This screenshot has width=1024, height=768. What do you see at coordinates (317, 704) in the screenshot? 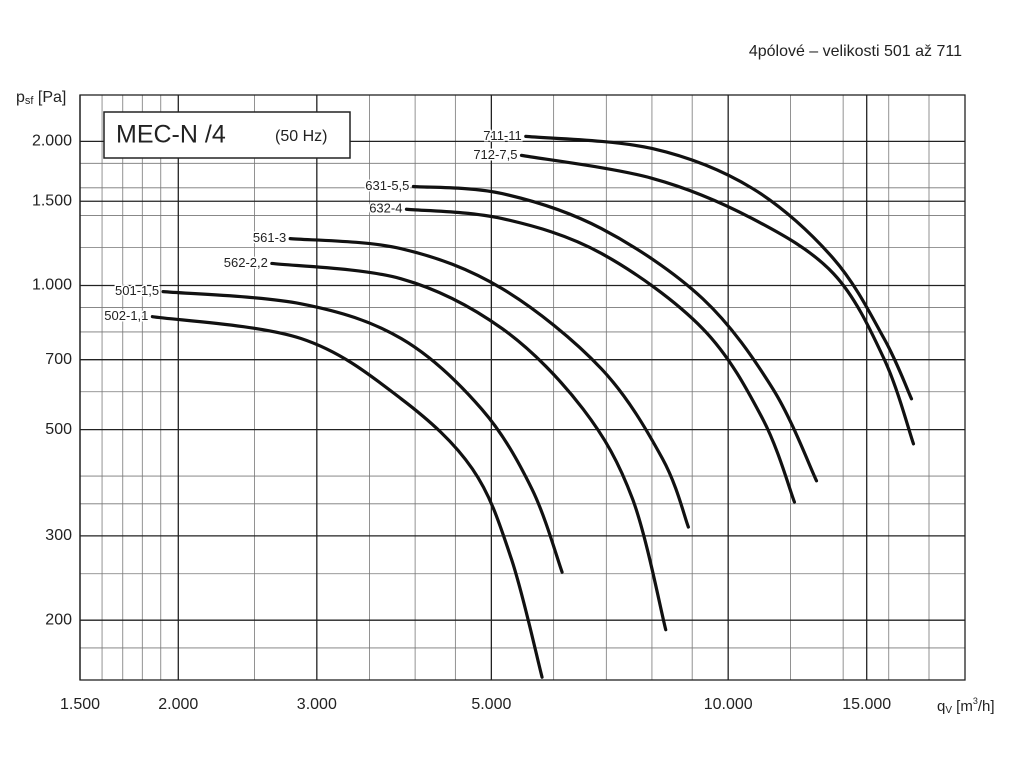
I see `x-tick-label: 3.000` at bounding box center [317, 704].